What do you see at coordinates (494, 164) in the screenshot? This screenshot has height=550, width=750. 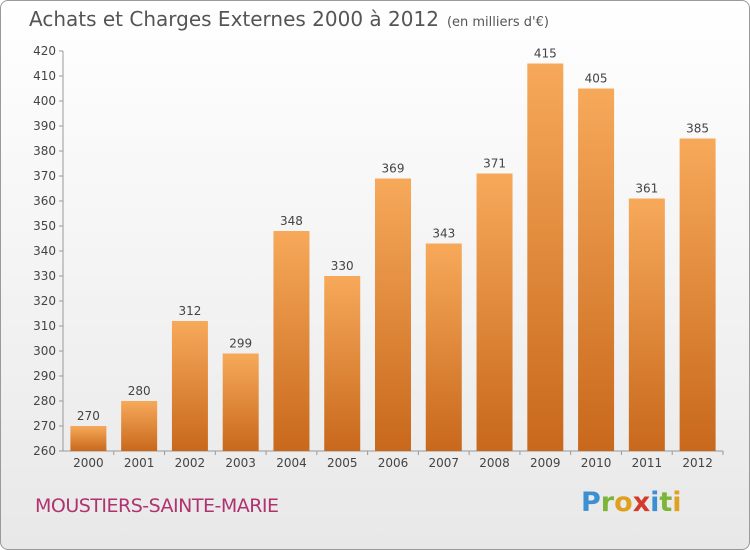 I see `data-label-2008: 371` at bounding box center [494, 164].